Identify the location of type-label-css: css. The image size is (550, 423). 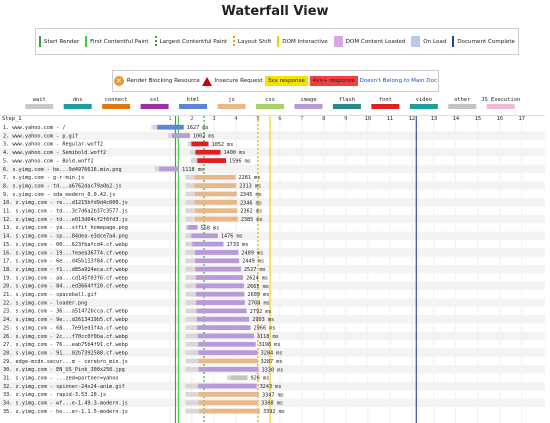
(270, 100).